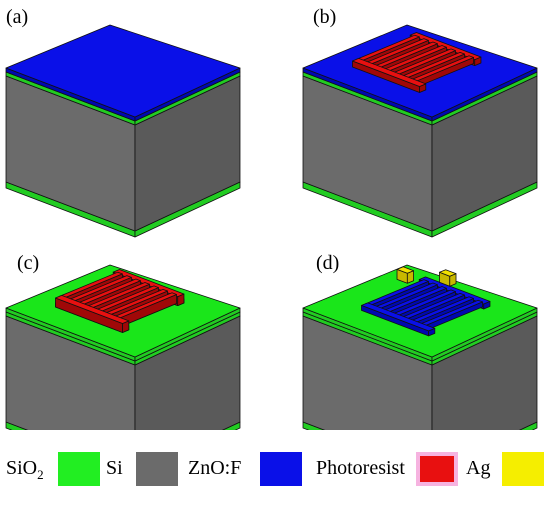  What do you see at coordinates (405, 270) in the screenshot?
I see `ag-pad-1-top` at bounding box center [405, 270].